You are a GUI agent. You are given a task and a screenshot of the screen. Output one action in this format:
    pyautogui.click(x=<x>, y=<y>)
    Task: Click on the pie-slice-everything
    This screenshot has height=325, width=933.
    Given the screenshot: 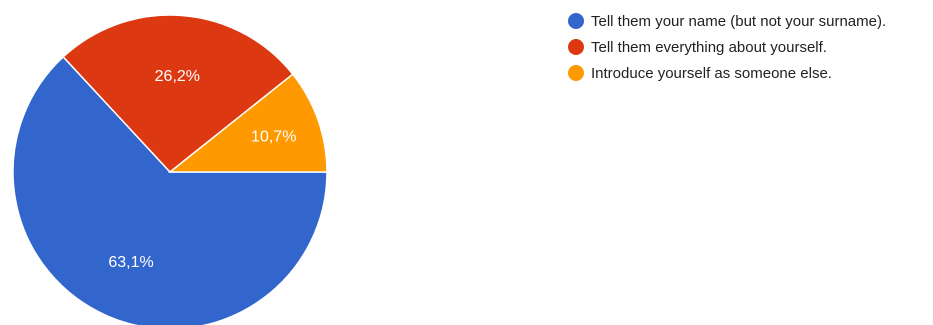 What is the action you would take?
    pyautogui.click(x=178, y=94)
    